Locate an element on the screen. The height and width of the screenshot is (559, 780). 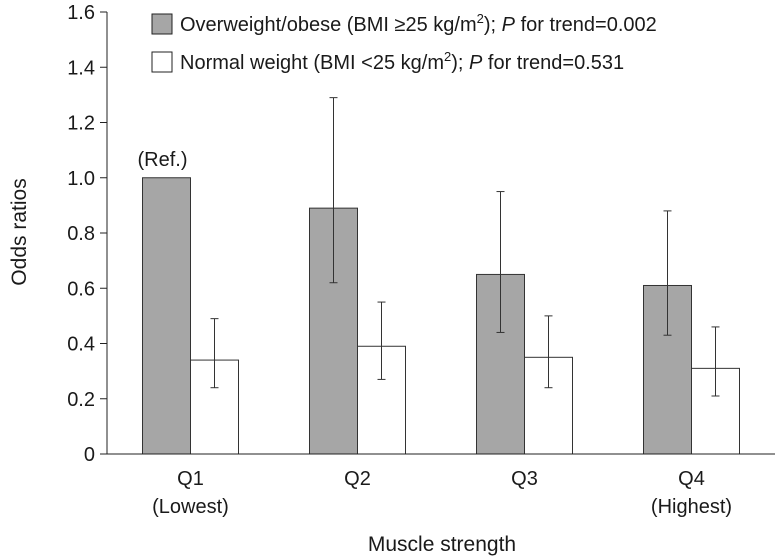
x-axis-title: Muscle strength is located at coordinates (442, 544).